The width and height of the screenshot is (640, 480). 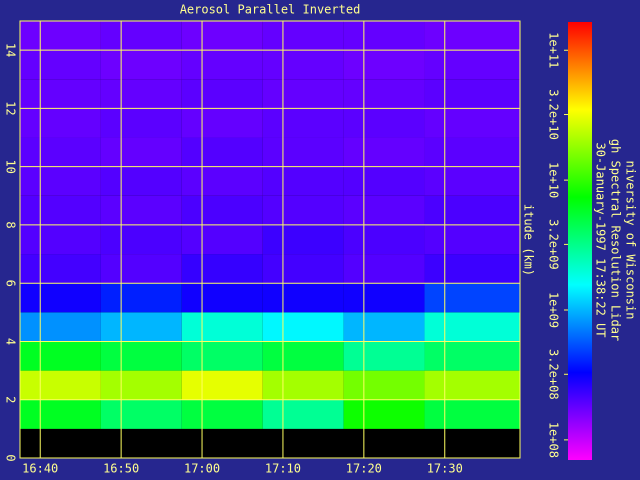 What do you see at coordinates (529, 240) in the screenshot?
I see `y-axis-label: itude (km)` at bounding box center [529, 240].